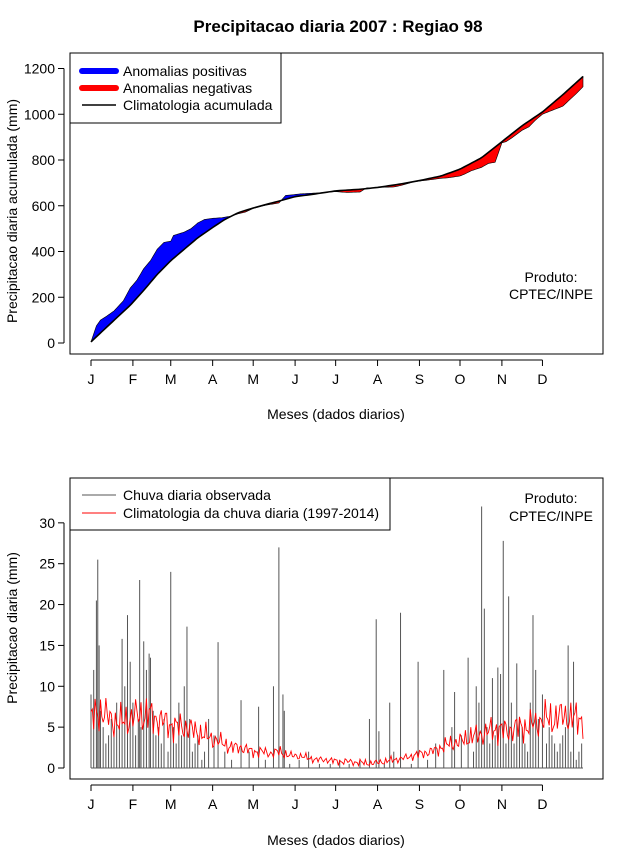 The height and width of the screenshot is (855, 640). Describe the element at coordinates (502, 804) in the screenshot. I see `daily-x-tick-label: N` at that location.